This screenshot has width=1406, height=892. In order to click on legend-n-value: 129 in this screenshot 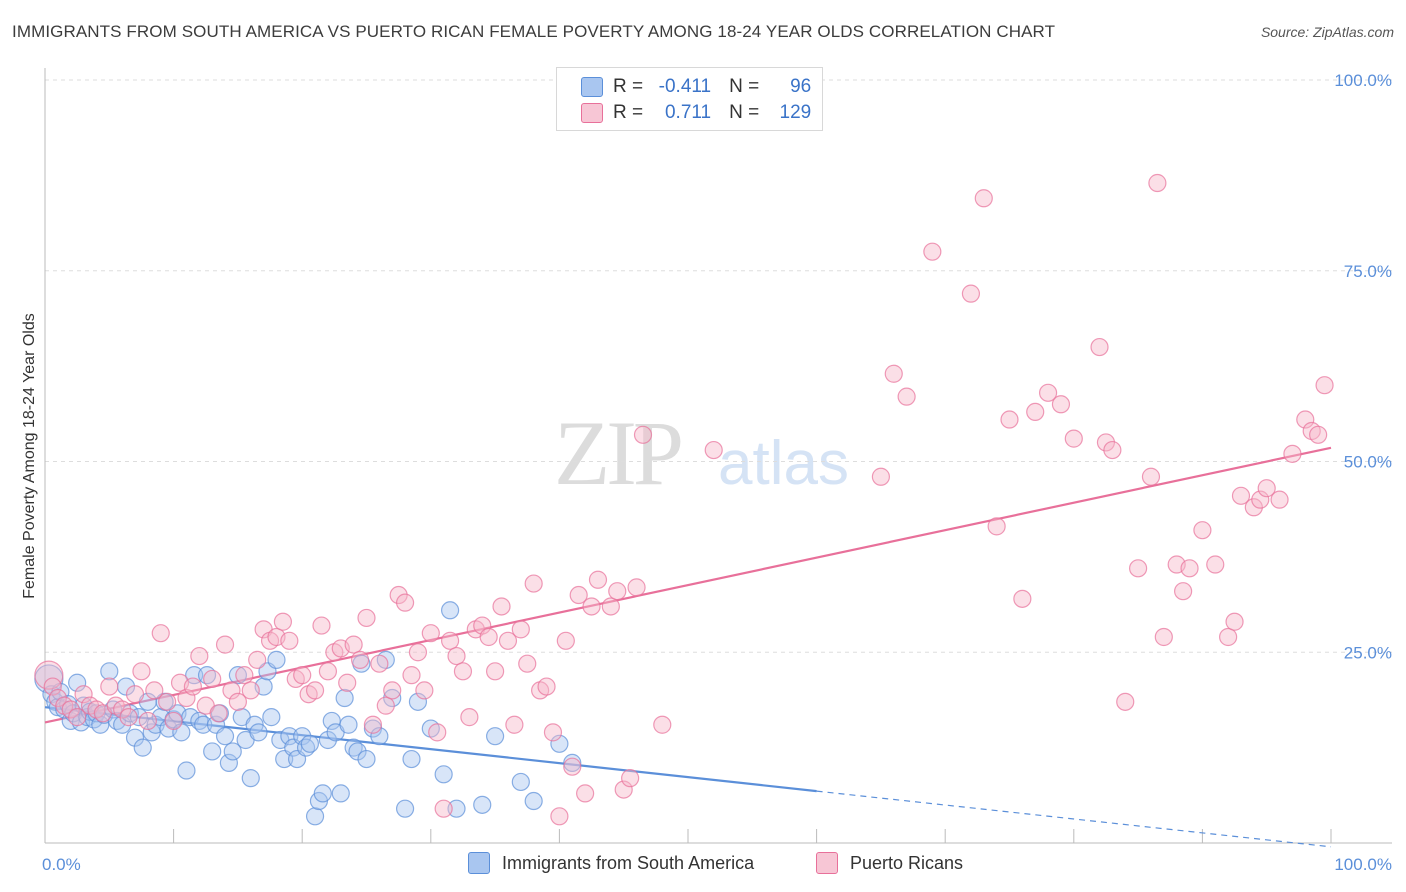, I will do `click(795, 112)`.